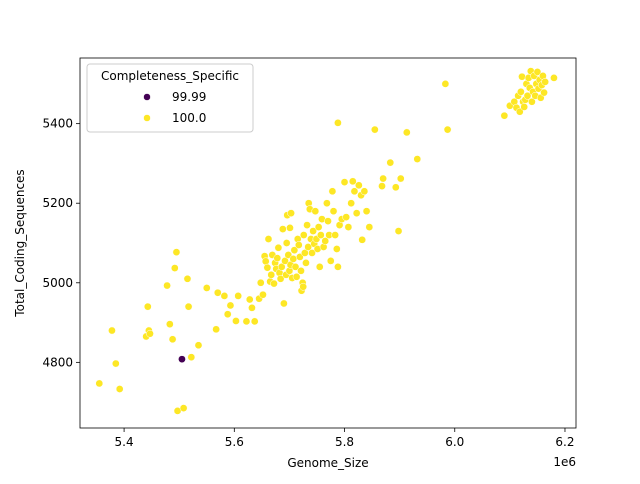  I want to click on x-tick-label: 5.8, so click(344, 442).